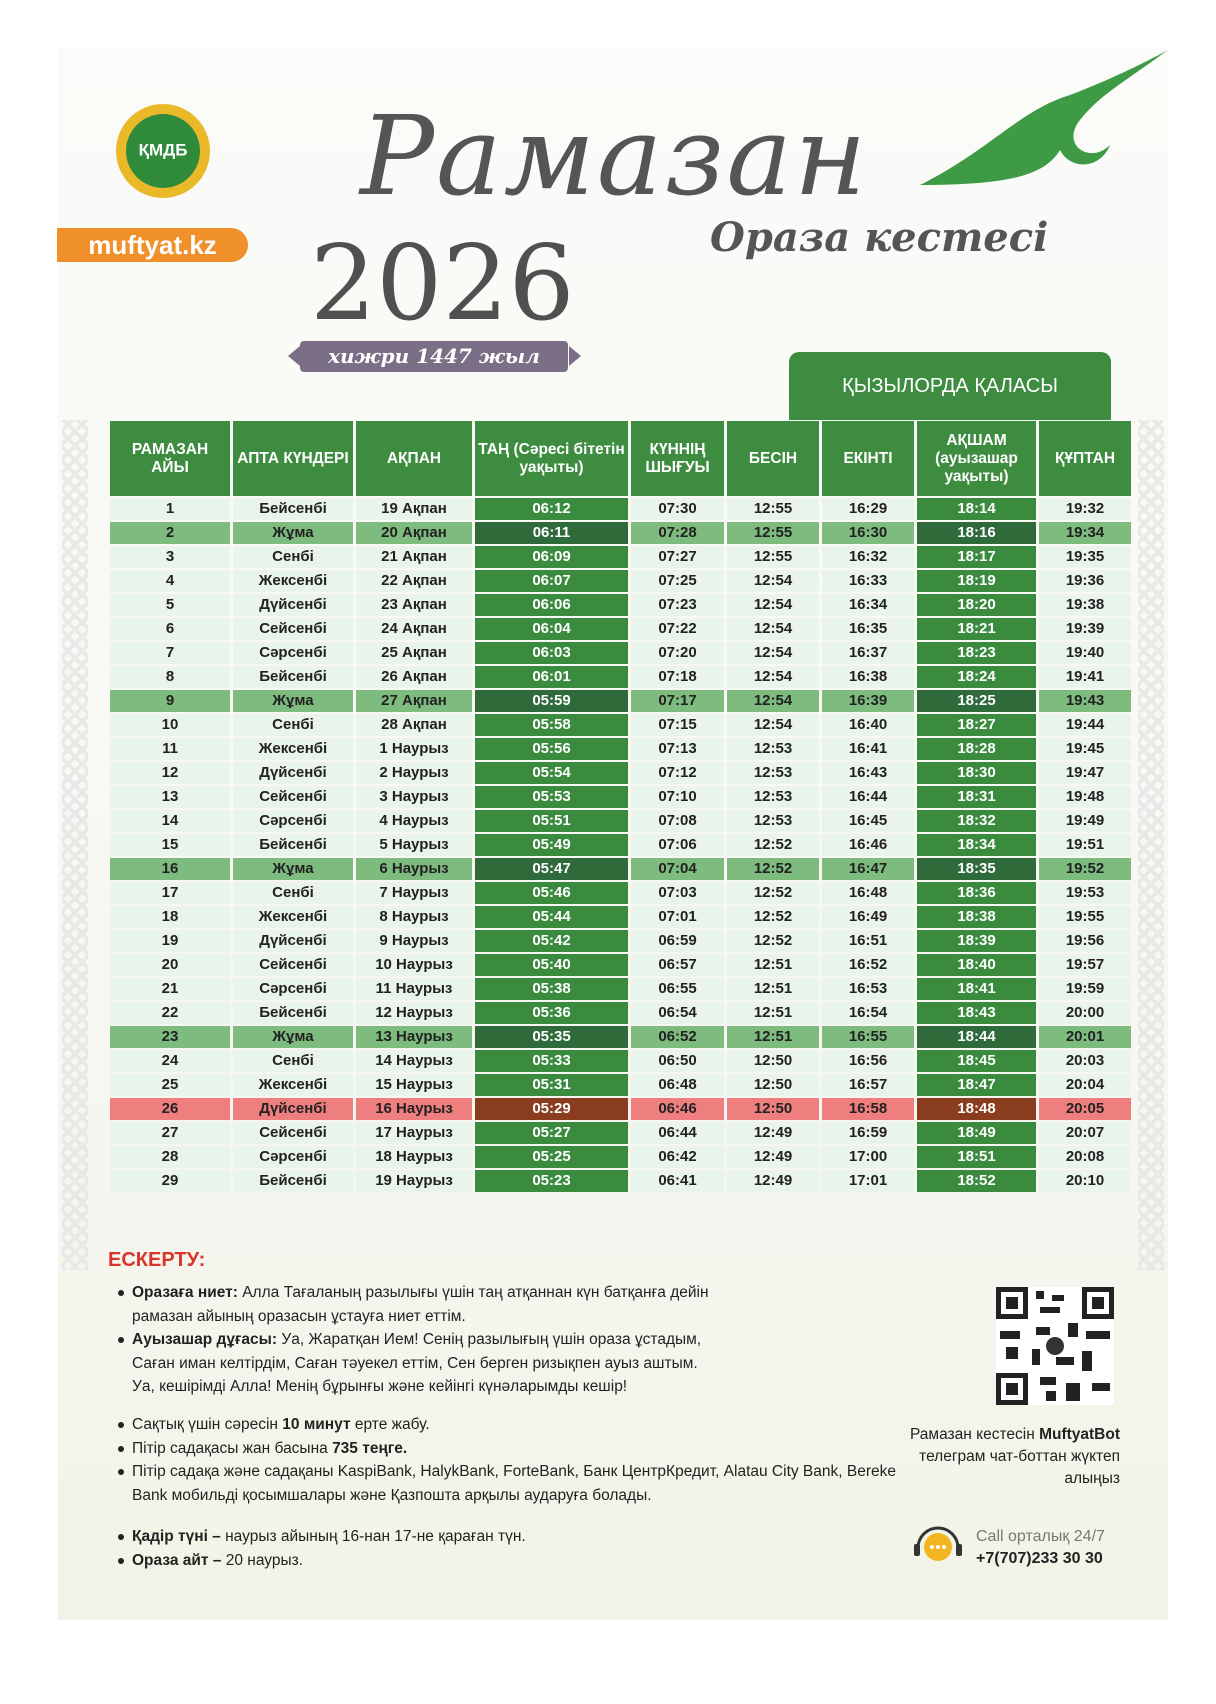 The width and height of the screenshot is (1216, 1704). Describe the element at coordinates (976, 797) in the screenshot. I see `table-cell: 18:31` at that location.